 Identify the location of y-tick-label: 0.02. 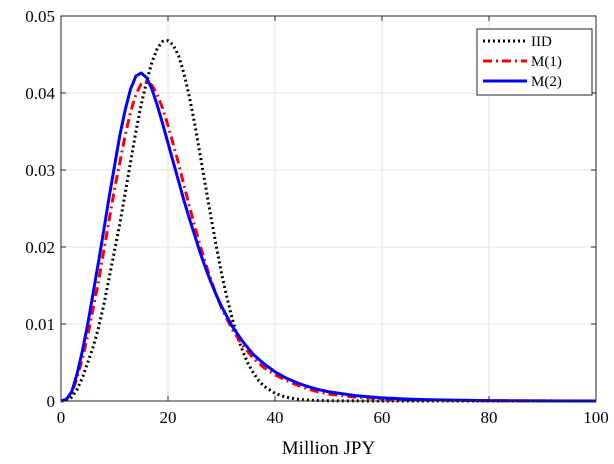
(40, 247).